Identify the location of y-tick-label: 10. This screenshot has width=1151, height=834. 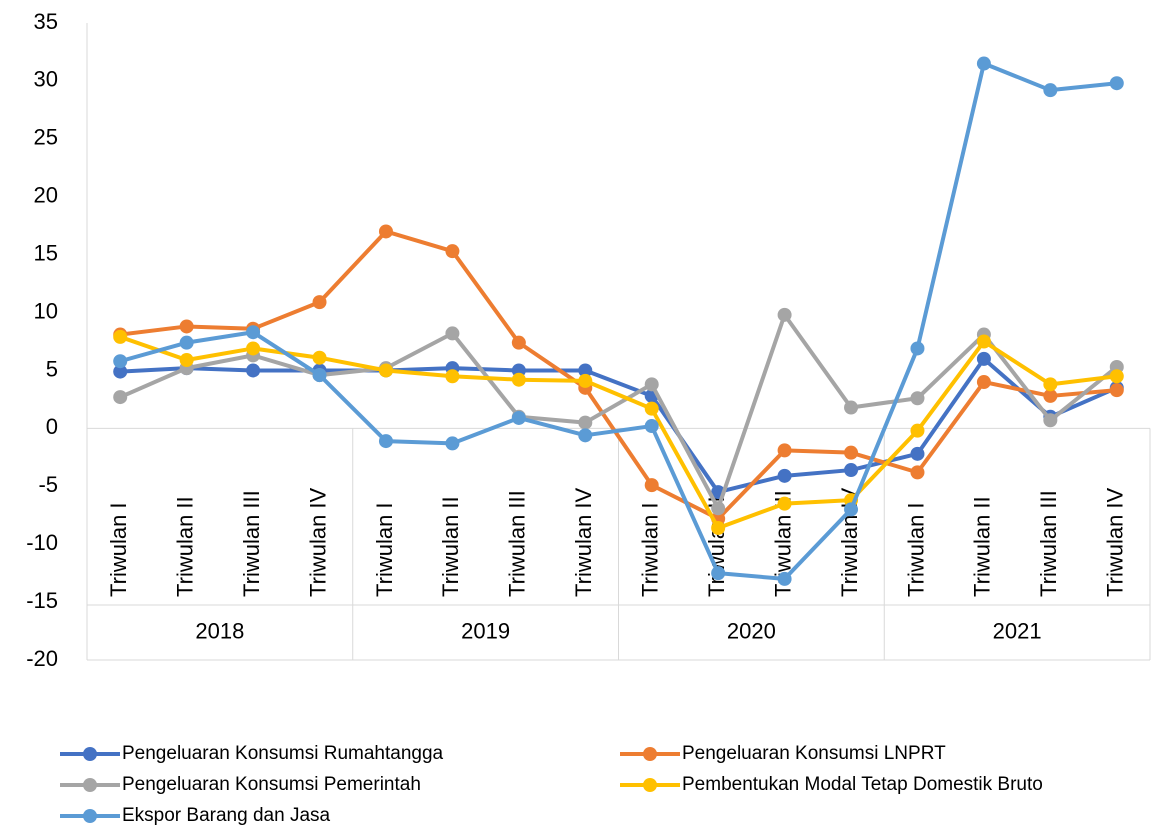
(46, 310).